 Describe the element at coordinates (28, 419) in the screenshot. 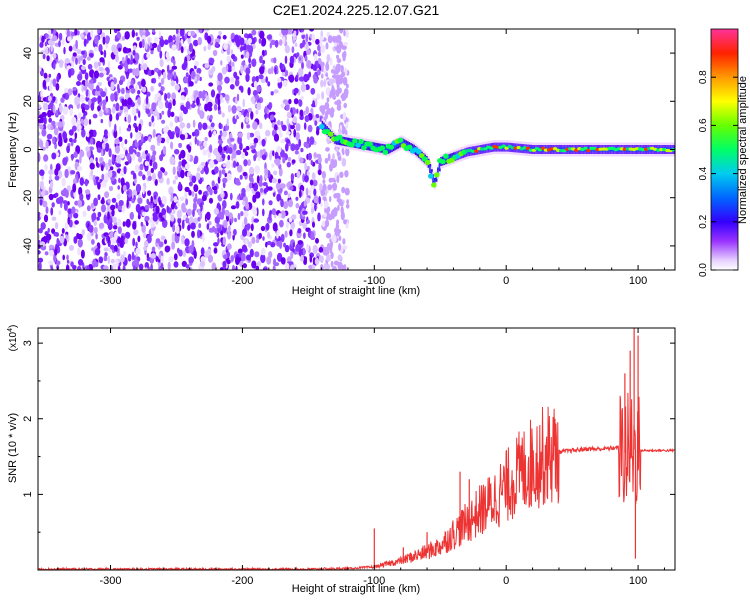

I see `snr-y-tick-label: 2` at that location.